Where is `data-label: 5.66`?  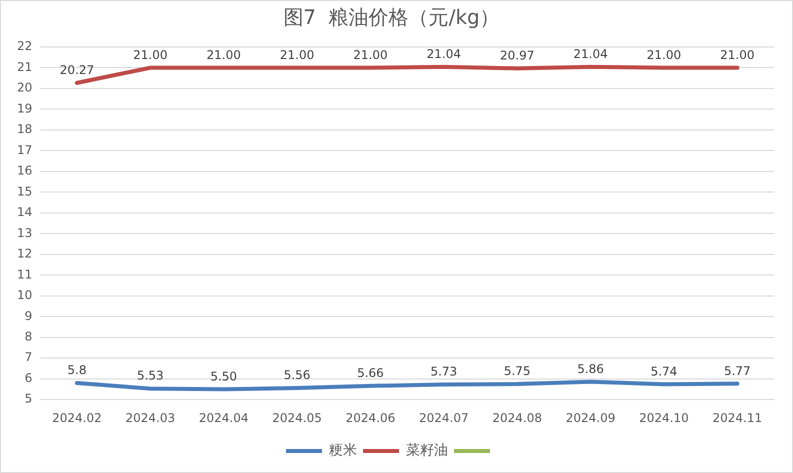
data-label: 5.66 is located at coordinates (370, 373).